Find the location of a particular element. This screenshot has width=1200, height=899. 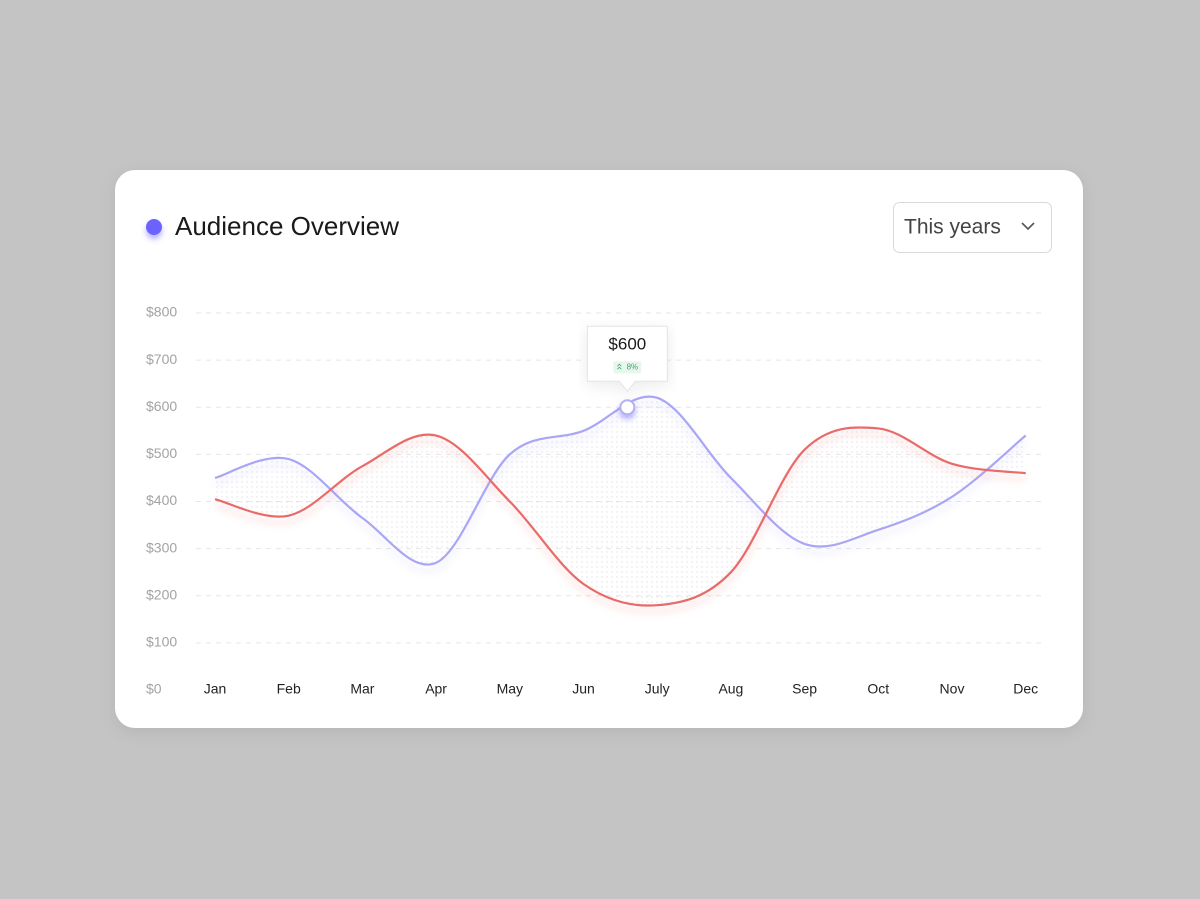

x-tick-label: July is located at coordinates (657, 689).